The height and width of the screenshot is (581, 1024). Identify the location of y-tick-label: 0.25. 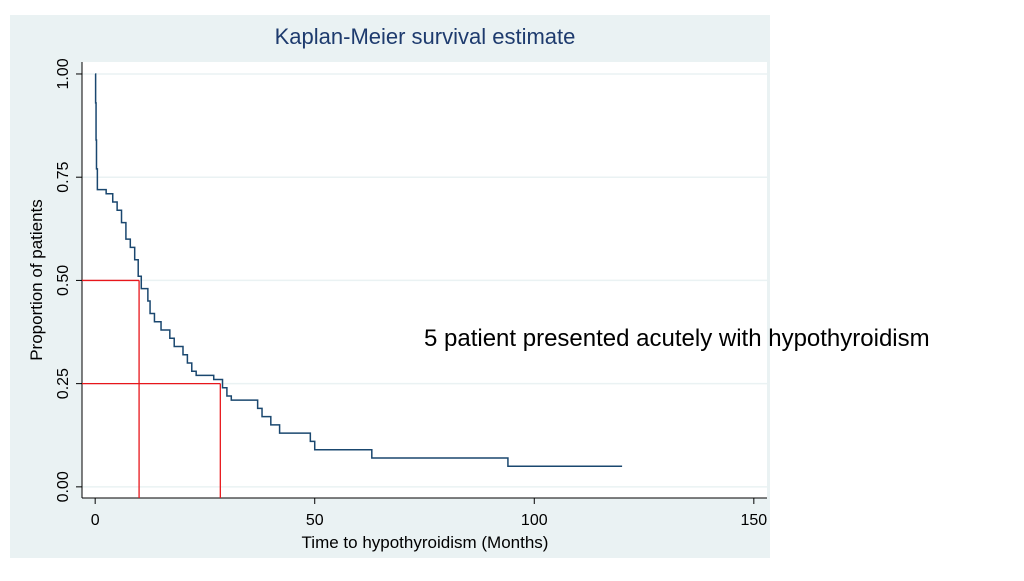
(63, 383).